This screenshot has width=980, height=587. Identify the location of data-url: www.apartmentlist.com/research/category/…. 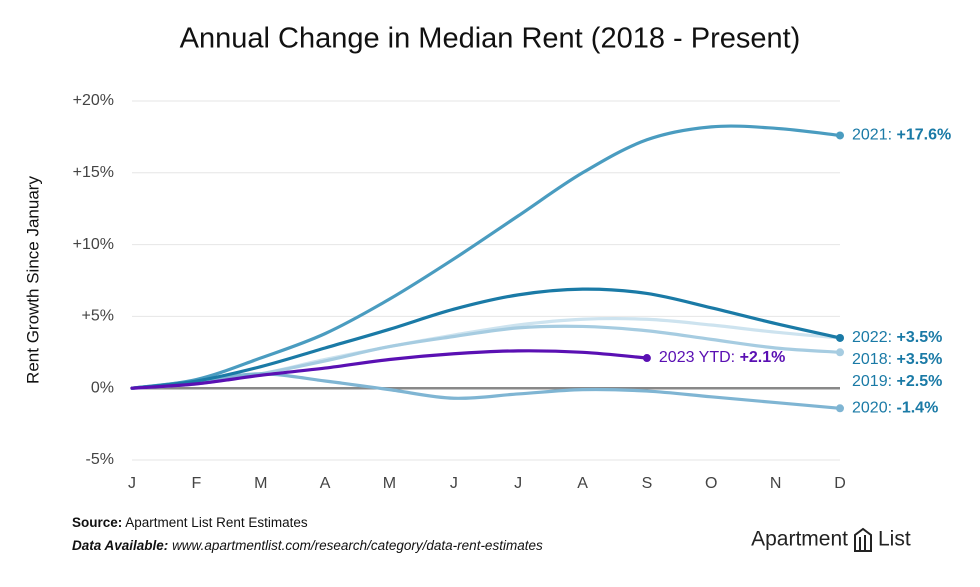
(357, 545).